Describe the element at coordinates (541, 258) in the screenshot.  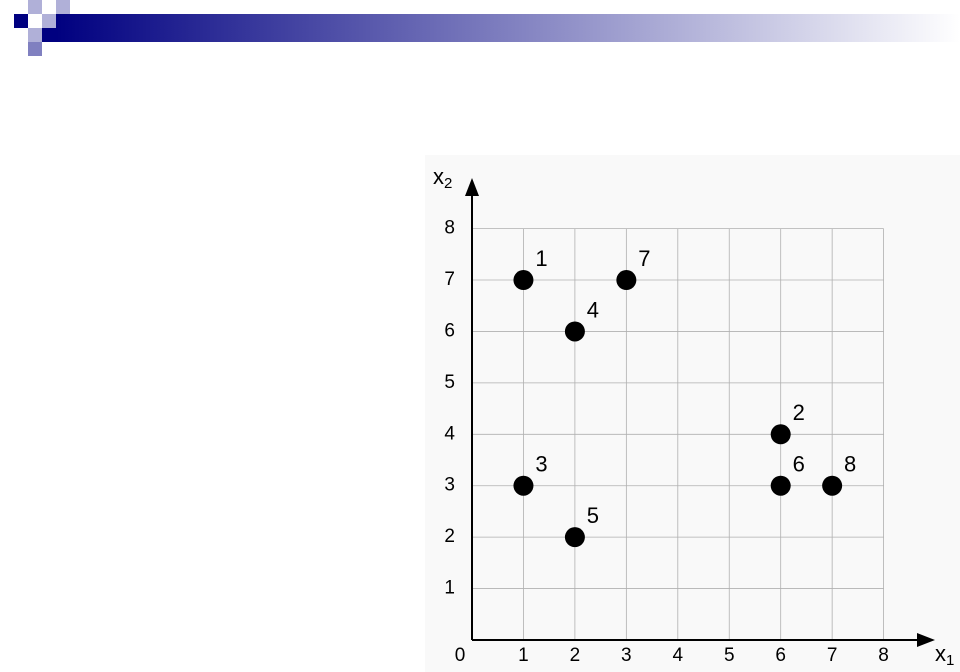
I see `point-label: 1` at that location.